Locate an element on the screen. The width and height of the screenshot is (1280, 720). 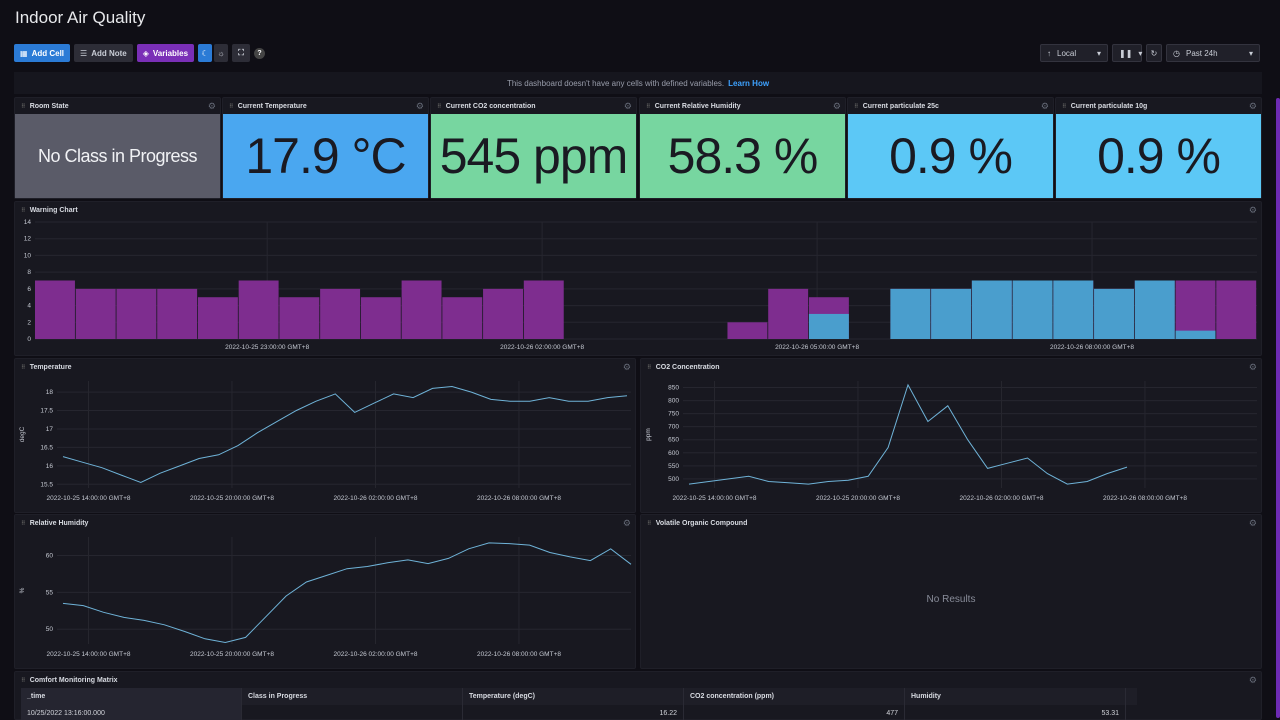
y-tick-label: 55 is located at coordinates (50, 592).